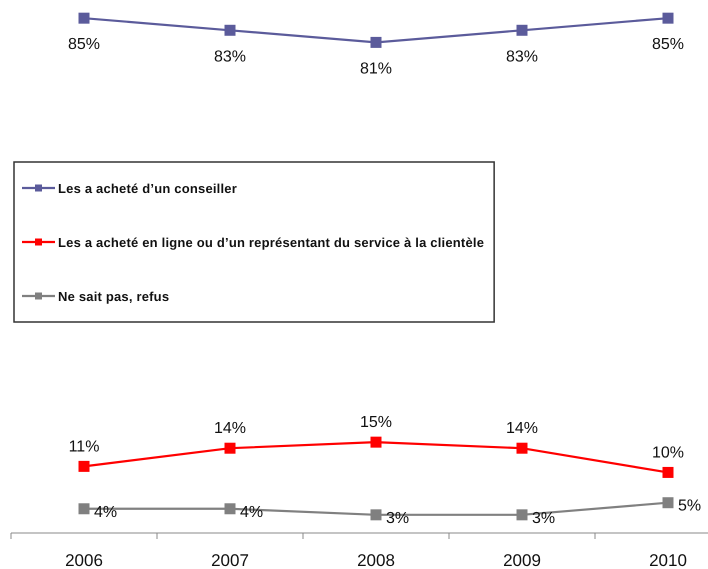 This screenshot has height=569, width=708. What do you see at coordinates (668, 453) in the screenshot?
I see `data-label: 10%` at bounding box center [668, 453].